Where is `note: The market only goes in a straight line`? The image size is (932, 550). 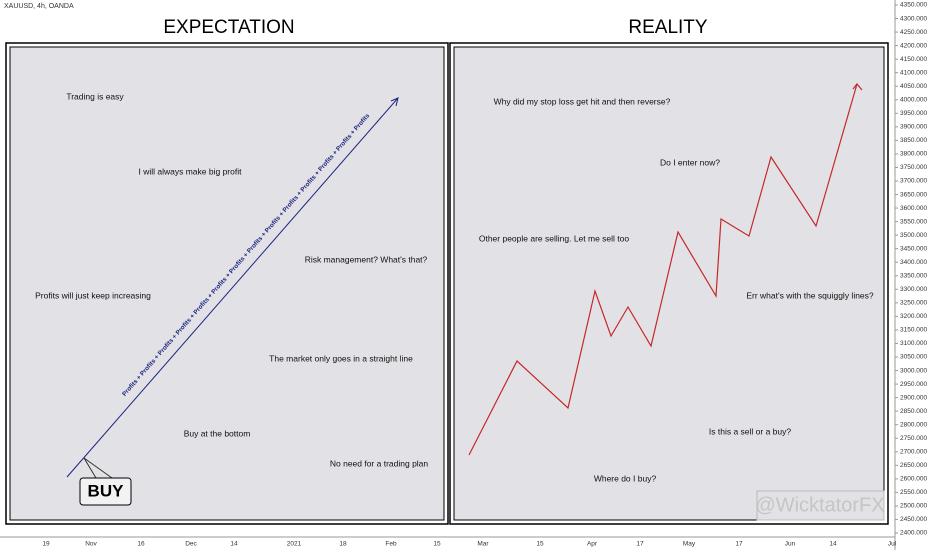 note: The market only goes in a straight line is located at coordinates (341, 358).